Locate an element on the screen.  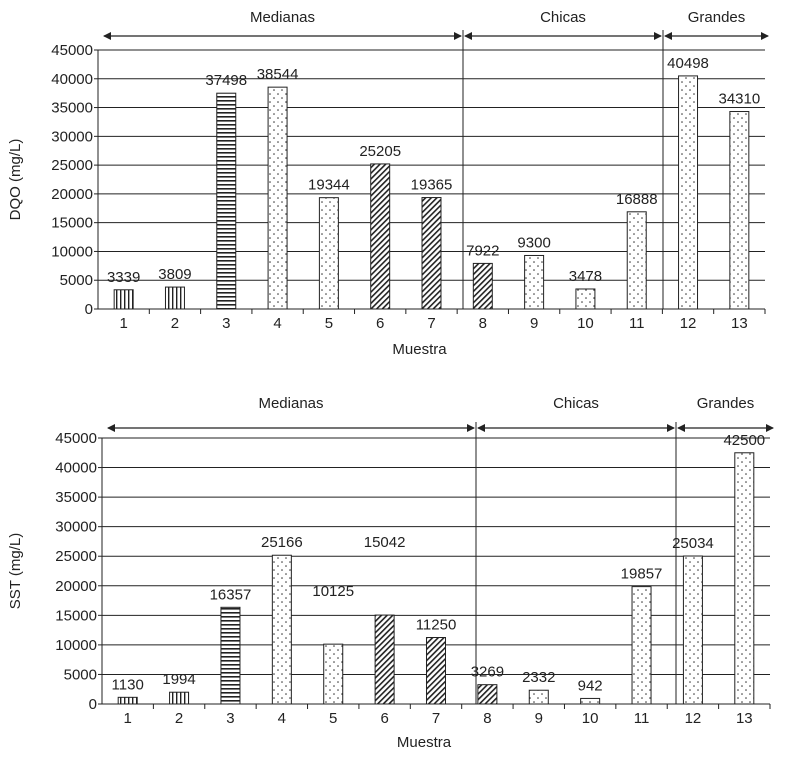
data-label: 34310 is located at coordinates (739, 99).